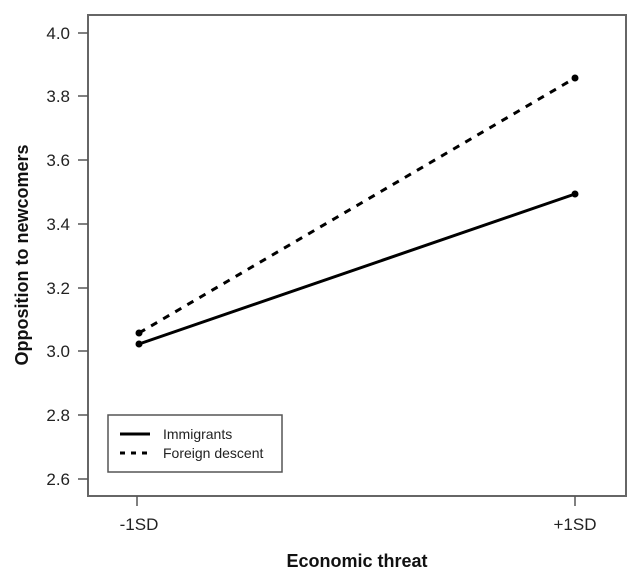 The width and height of the screenshot is (640, 579). Describe the element at coordinates (22, 254) in the screenshot. I see `y-axis-title: Opposition to newcomers` at that location.